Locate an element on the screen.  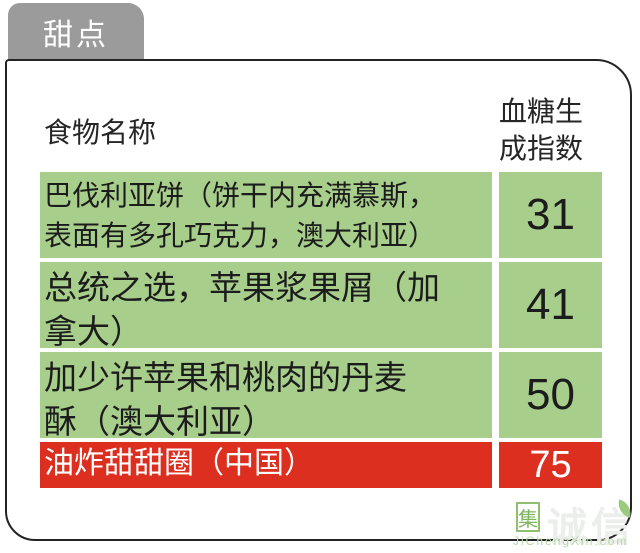
food-name-cell: 总统之选，苹果浆果屑（加拿大） is located at coordinates (266, 306).